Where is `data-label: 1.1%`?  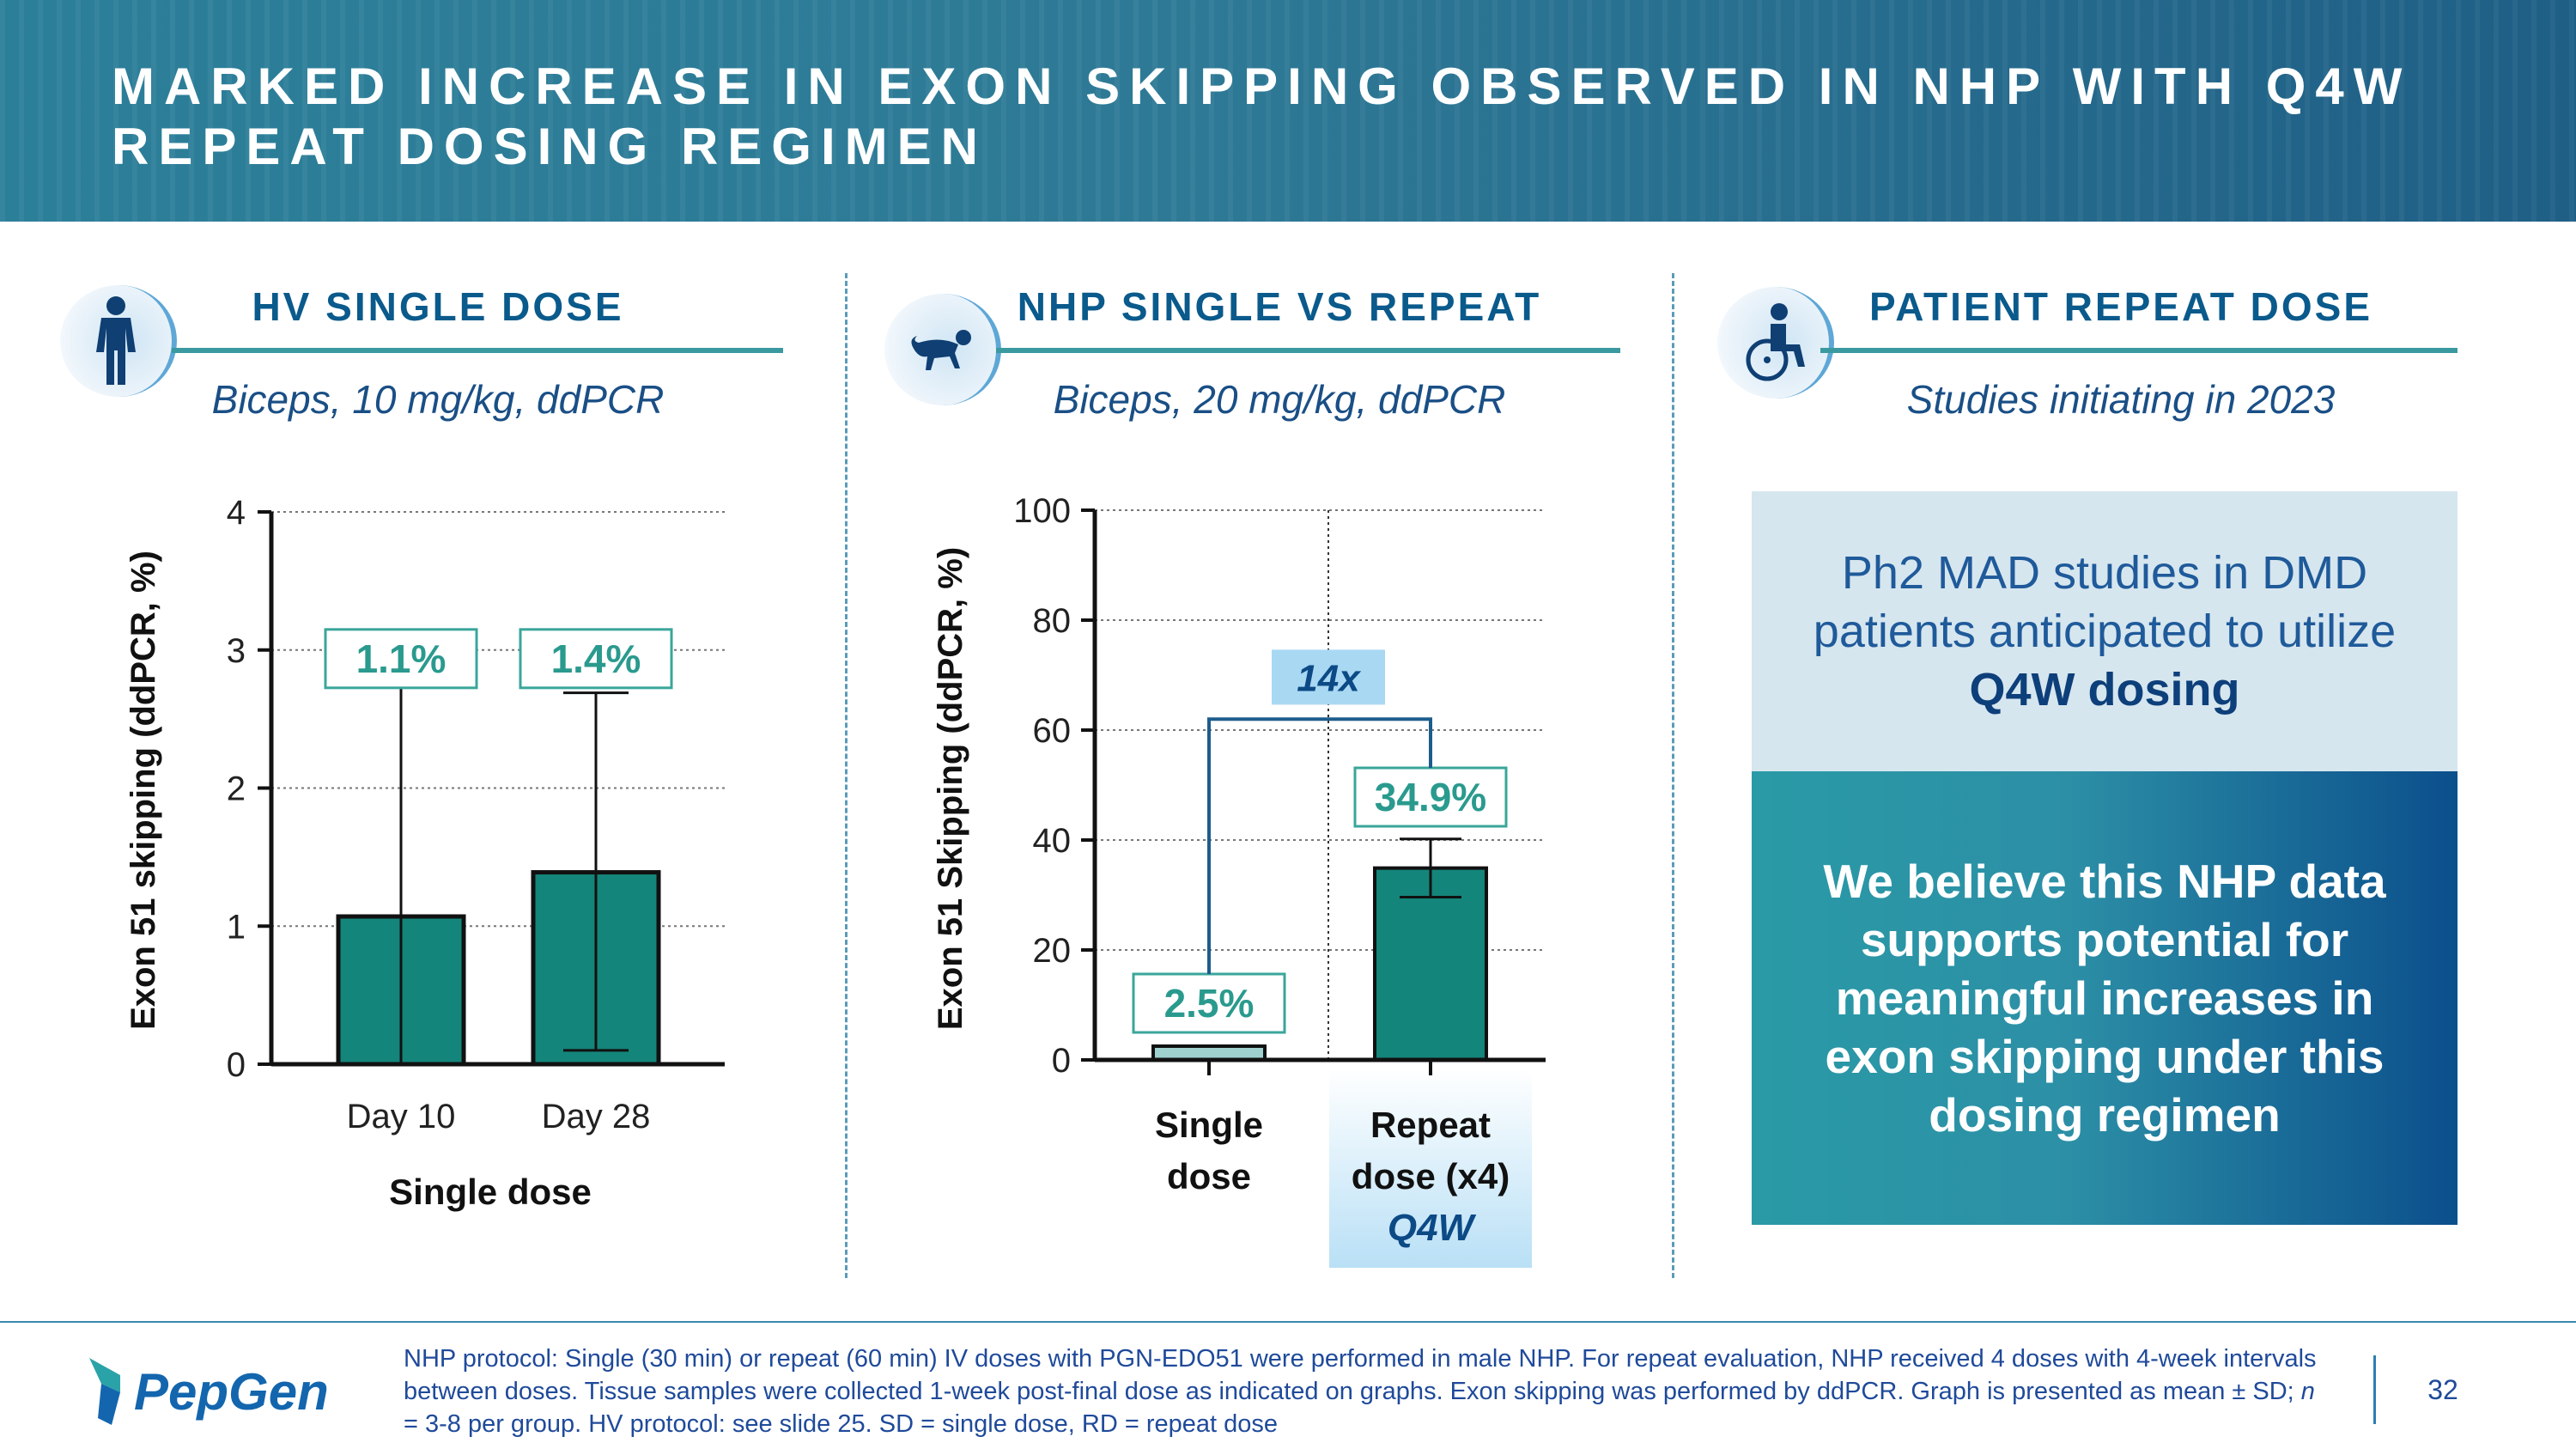
data-label: 1.1% is located at coordinates (401, 658).